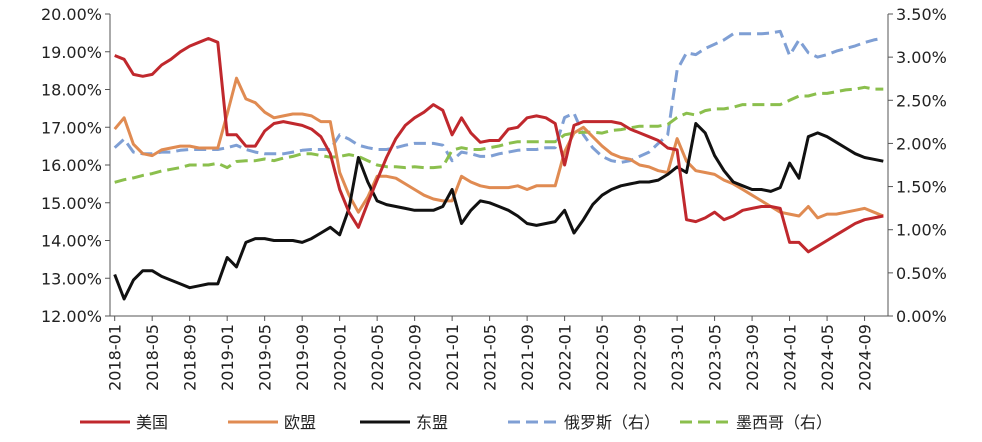 The image size is (982, 442). I want to click on left-tick-label: 12.00%, so click(71, 316).